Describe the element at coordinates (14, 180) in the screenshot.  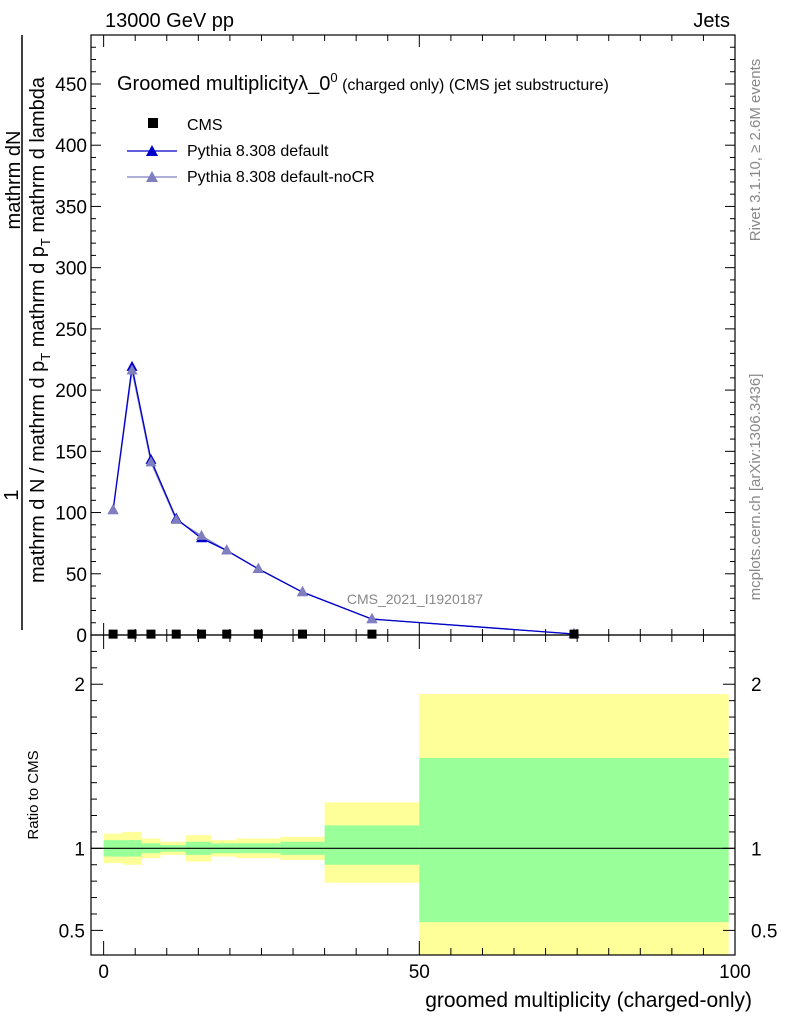
I see `y-label-numerator: mathrm dN` at that location.